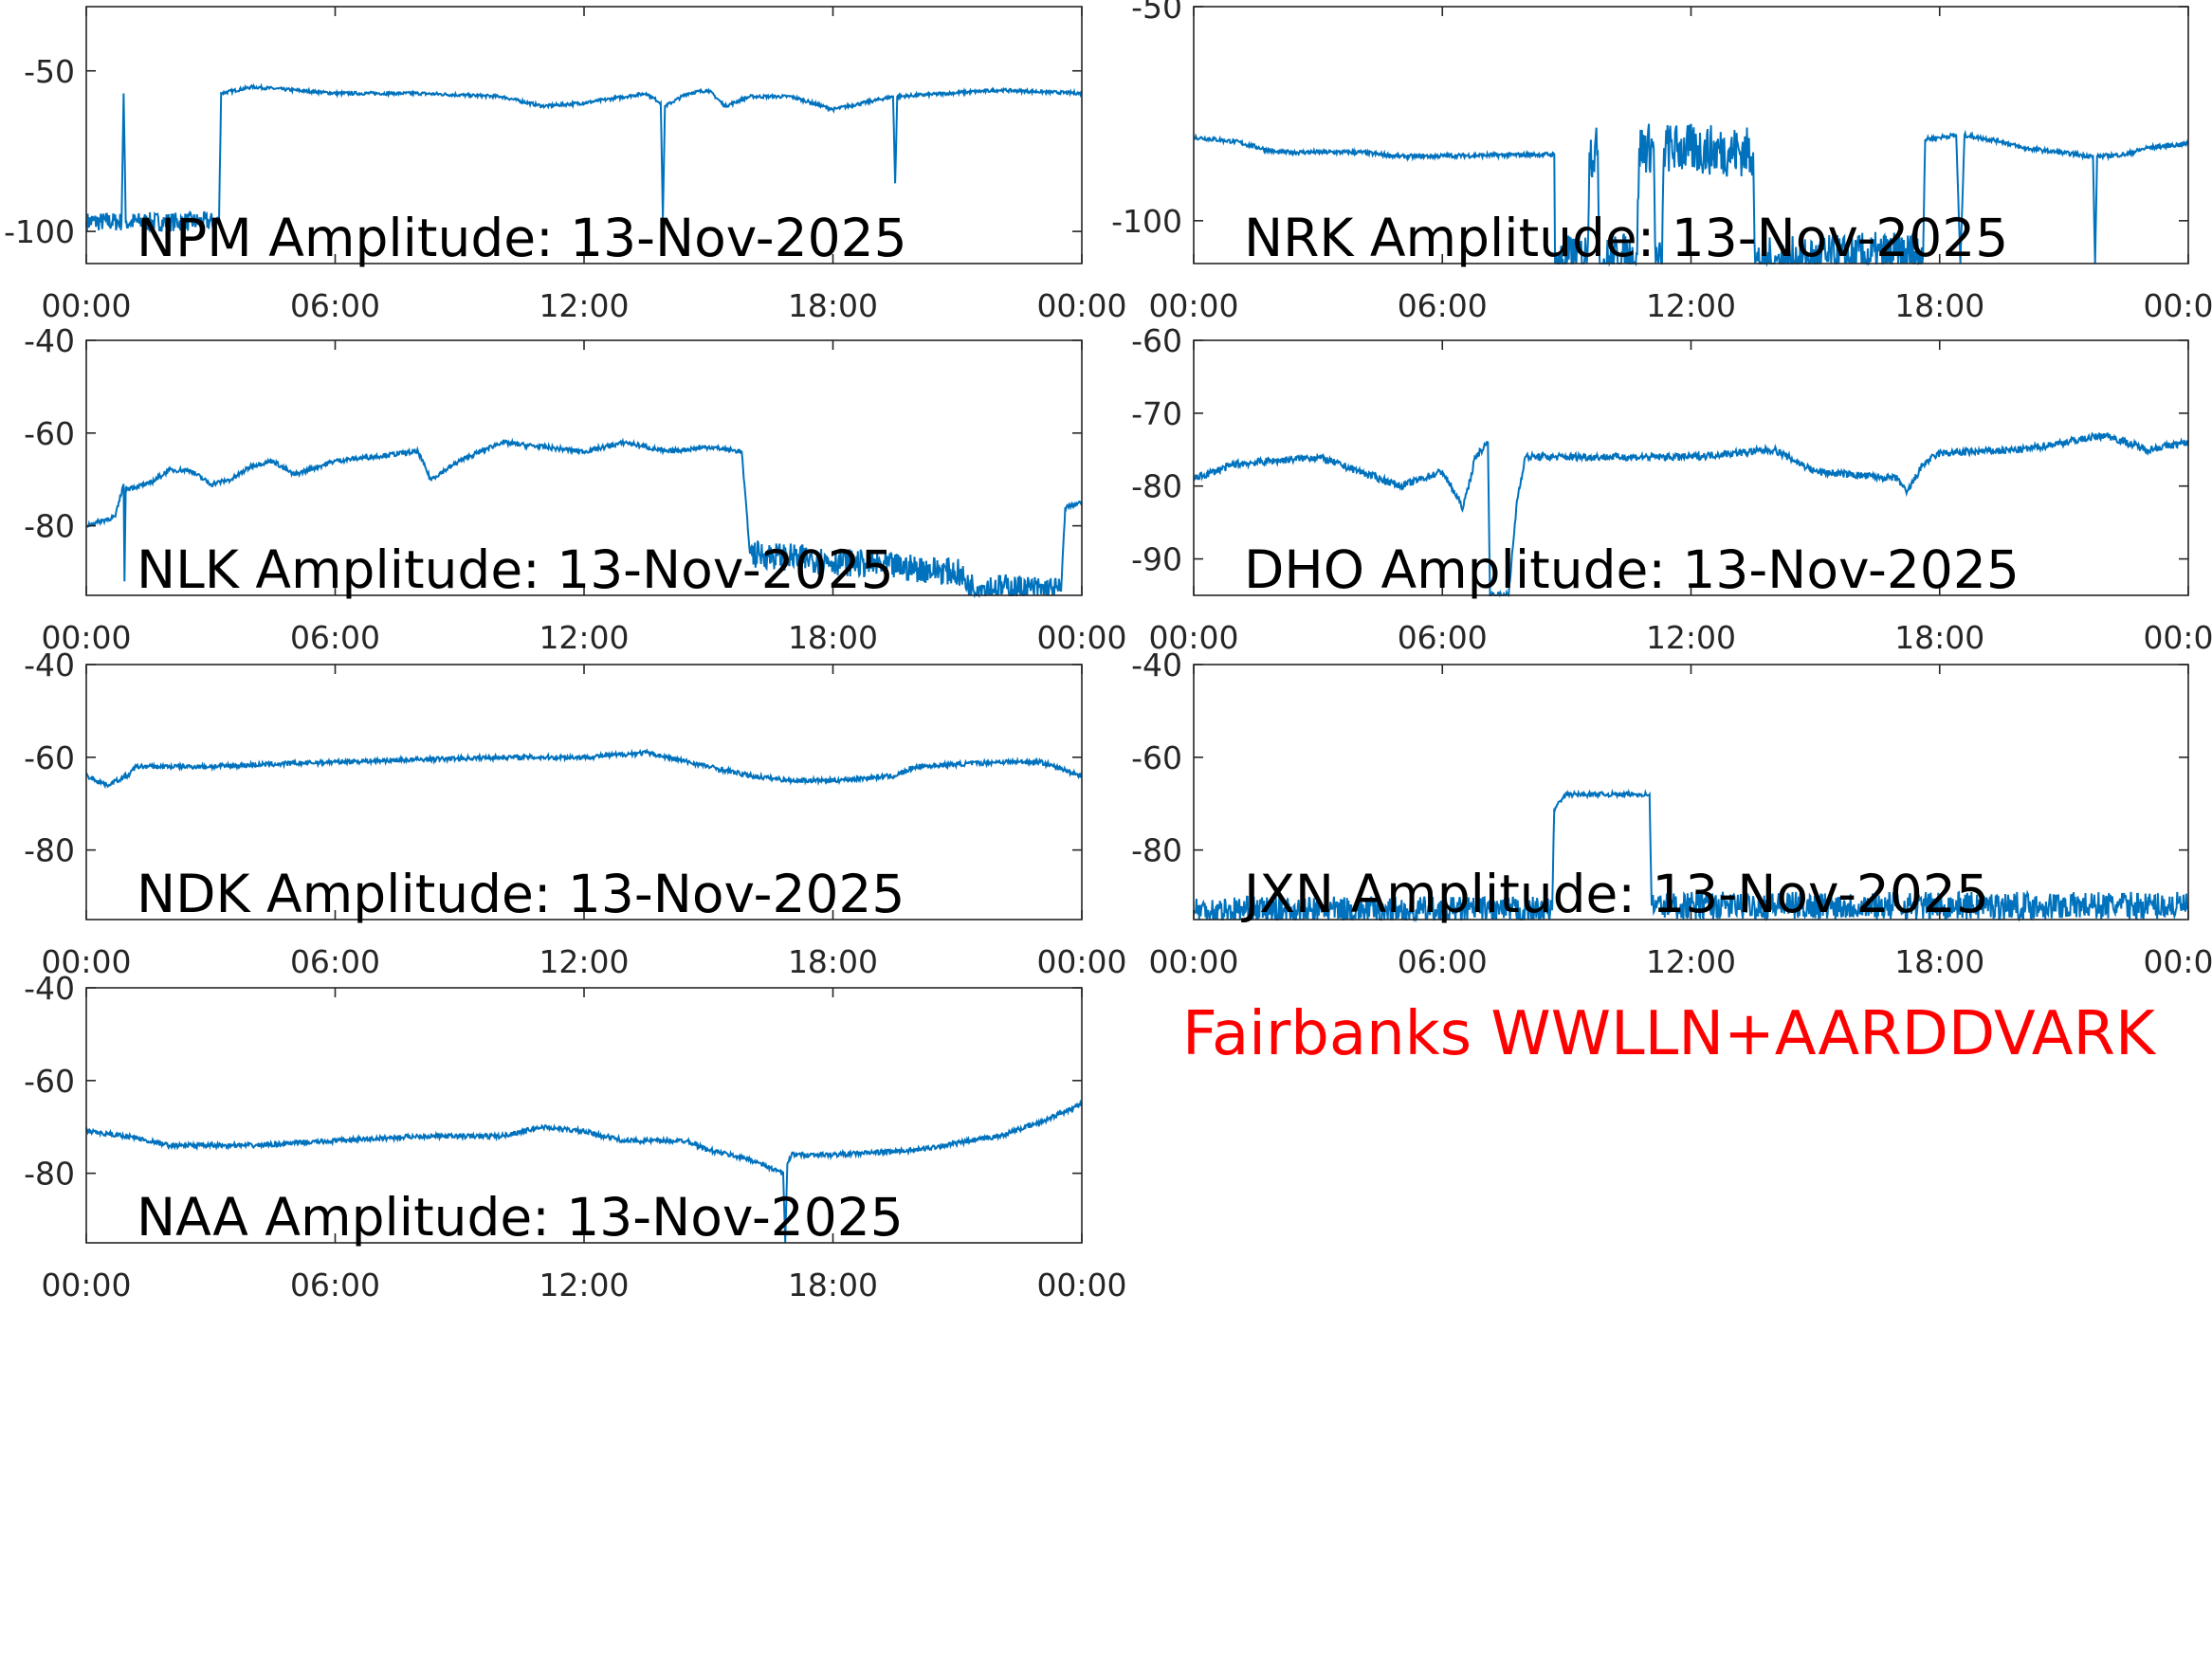 The width and height of the screenshot is (2212, 1659). Describe the element at coordinates (515, 569) in the screenshot. I see `panel-title: NLK Amplitude: 13-Nov-2025` at that location.